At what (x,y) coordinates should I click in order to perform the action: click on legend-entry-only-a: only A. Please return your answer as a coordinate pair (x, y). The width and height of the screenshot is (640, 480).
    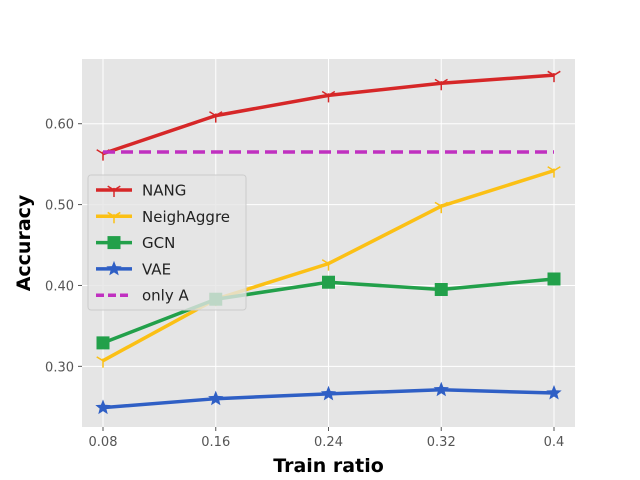
    Looking at the image, I should click on (142, 296).